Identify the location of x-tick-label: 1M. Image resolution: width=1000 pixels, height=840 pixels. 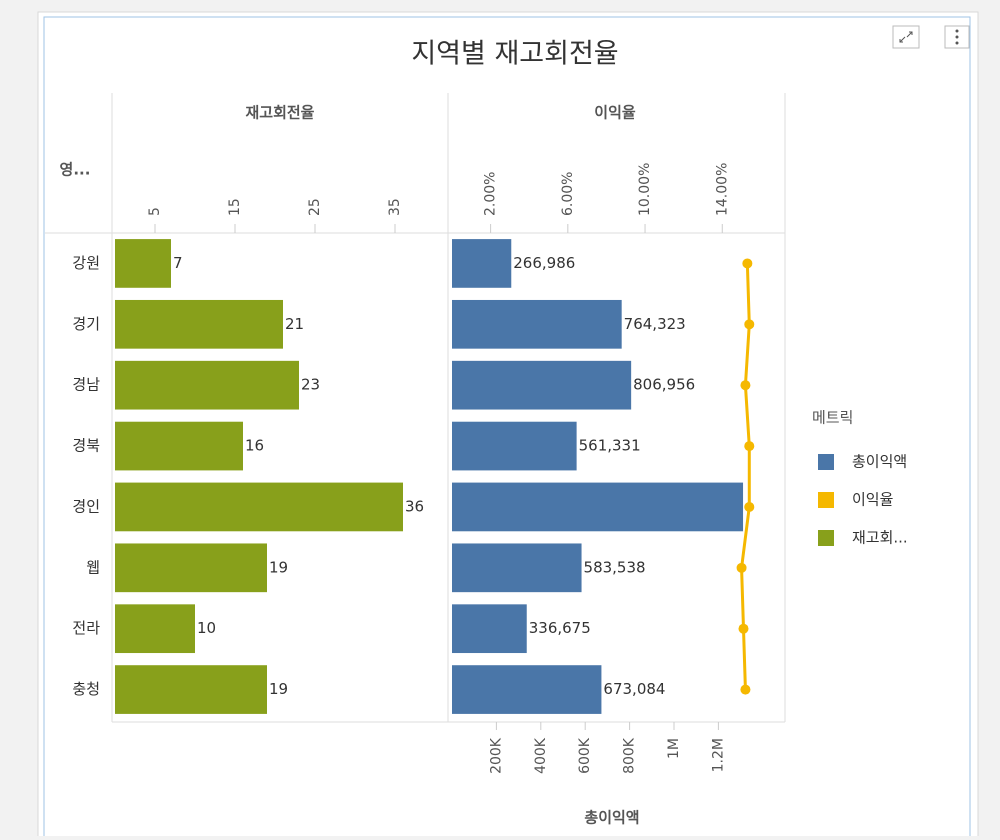
(674, 748).